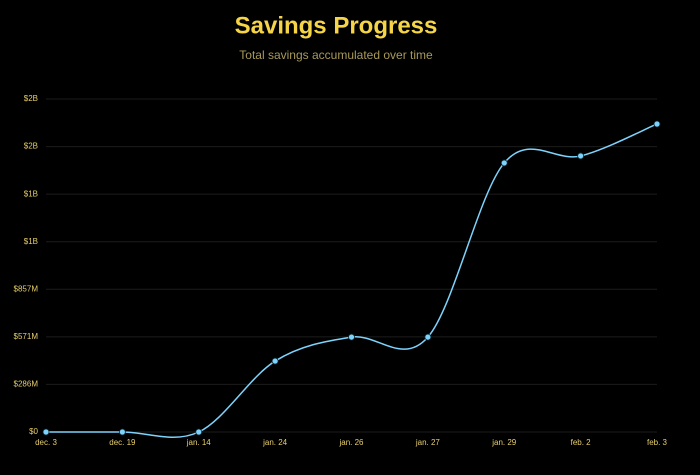 This screenshot has width=700, height=475. What do you see at coordinates (122, 442) in the screenshot?
I see `x-tick-label: dec. 19` at bounding box center [122, 442].